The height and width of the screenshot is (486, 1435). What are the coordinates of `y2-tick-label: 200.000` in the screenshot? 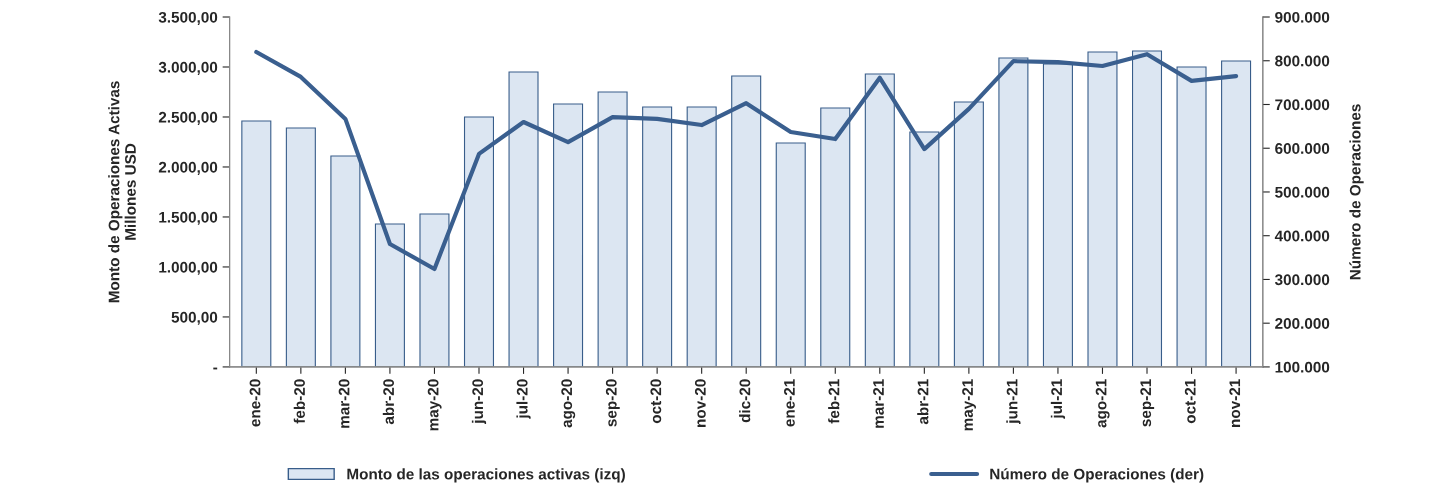 It's located at (1302, 323).